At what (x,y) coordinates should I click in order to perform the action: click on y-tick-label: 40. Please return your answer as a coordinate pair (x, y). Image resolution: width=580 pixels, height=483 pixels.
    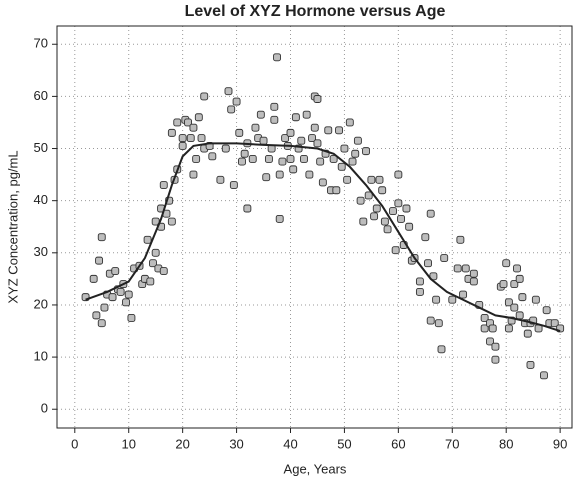
    Looking at the image, I should click on (41, 199).